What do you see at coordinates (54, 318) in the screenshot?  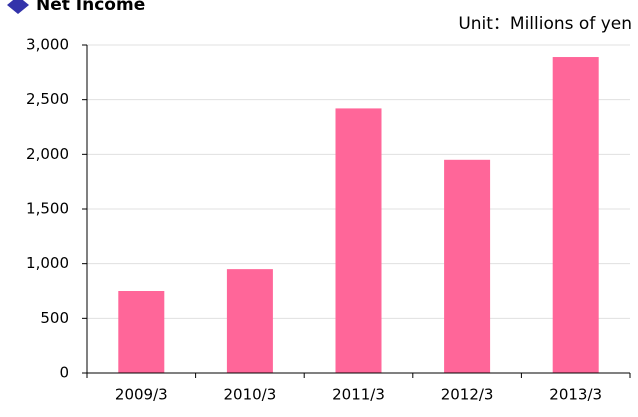 I see `y-tick-label: 500` at bounding box center [54, 318].